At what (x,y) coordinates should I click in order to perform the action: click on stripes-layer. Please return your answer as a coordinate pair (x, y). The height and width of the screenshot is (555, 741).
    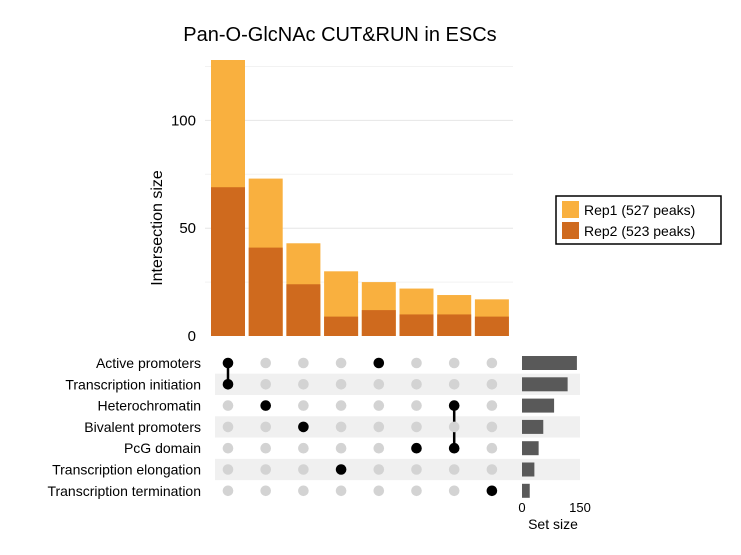
    Looking at the image, I should click on (397, 427).